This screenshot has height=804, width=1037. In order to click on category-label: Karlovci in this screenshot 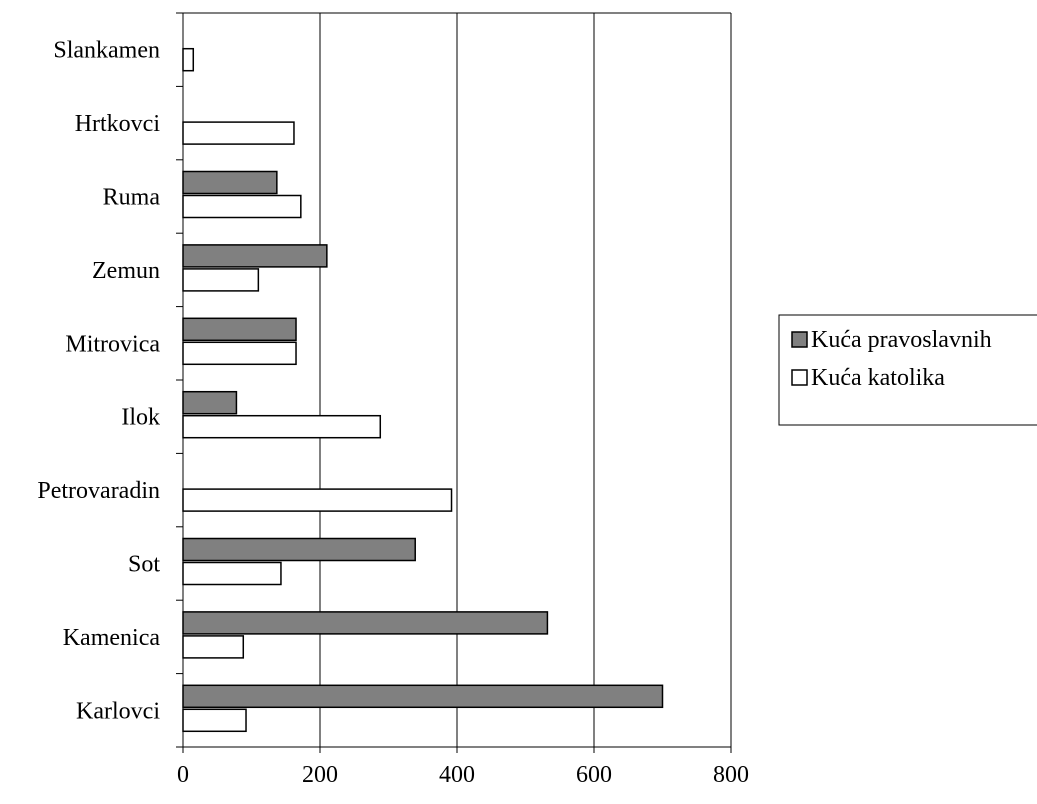, I will do `click(118, 711)`.